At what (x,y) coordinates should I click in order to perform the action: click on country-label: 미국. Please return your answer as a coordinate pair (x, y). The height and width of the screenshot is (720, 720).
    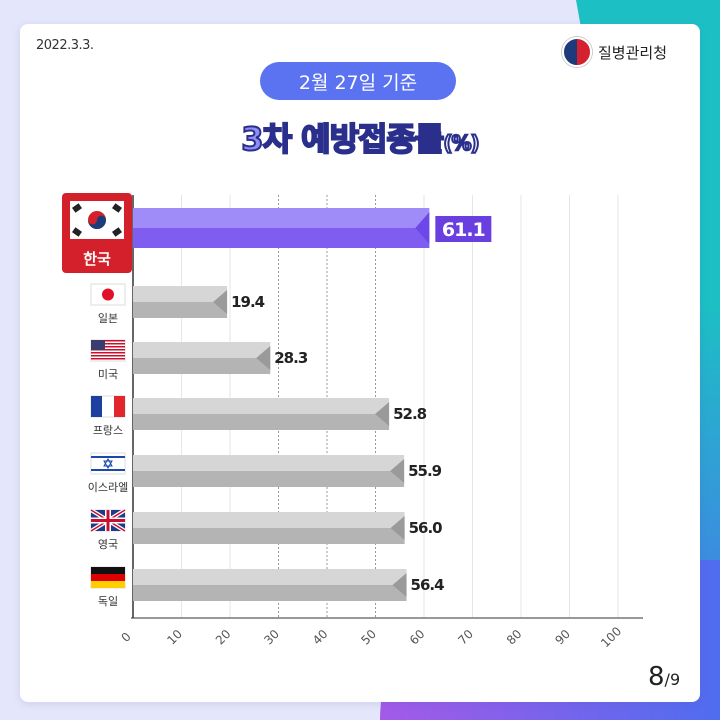
    Looking at the image, I should click on (108, 374).